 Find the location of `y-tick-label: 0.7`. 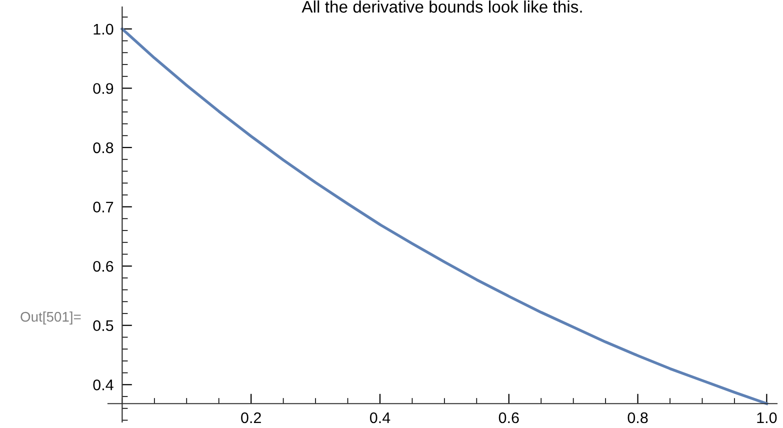

y-tick-label: 0.7 is located at coordinates (103, 207).